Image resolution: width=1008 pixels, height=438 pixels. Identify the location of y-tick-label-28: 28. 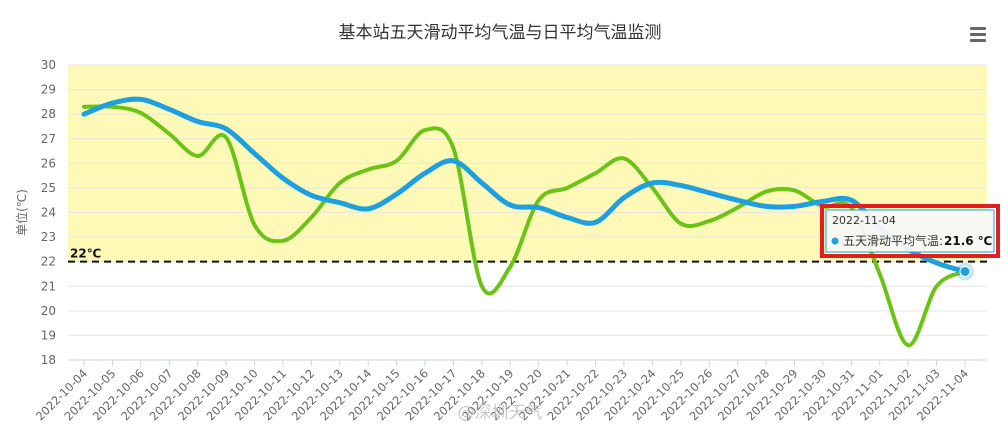
(48, 114).